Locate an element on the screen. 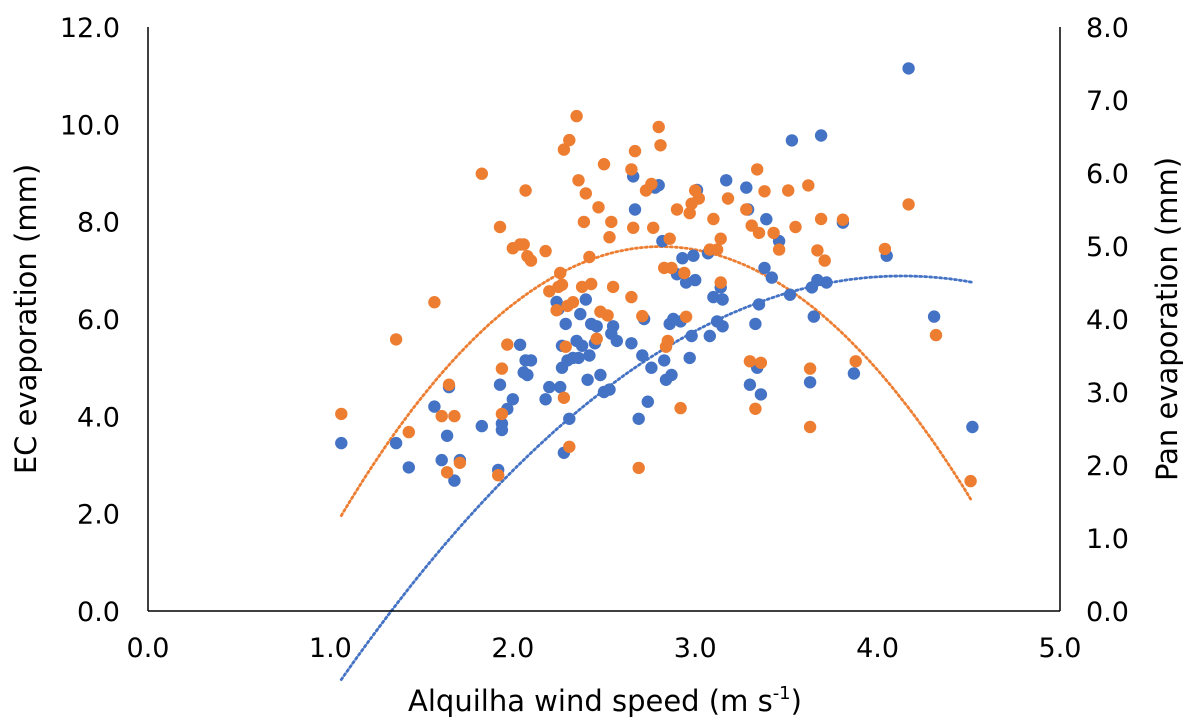  y2-tick-label: 5.0 is located at coordinates (1107, 247).